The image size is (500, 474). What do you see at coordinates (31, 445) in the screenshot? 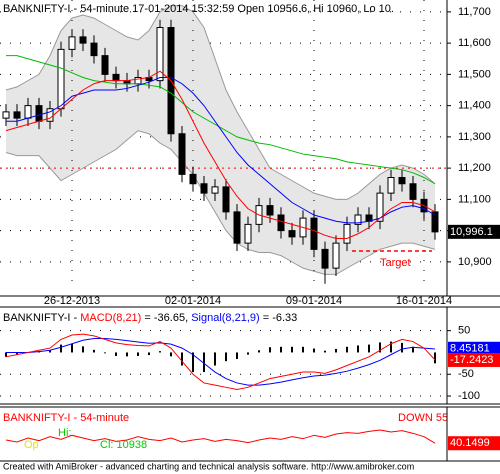
I see `info-label: Op` at bounding box center [31, 445].